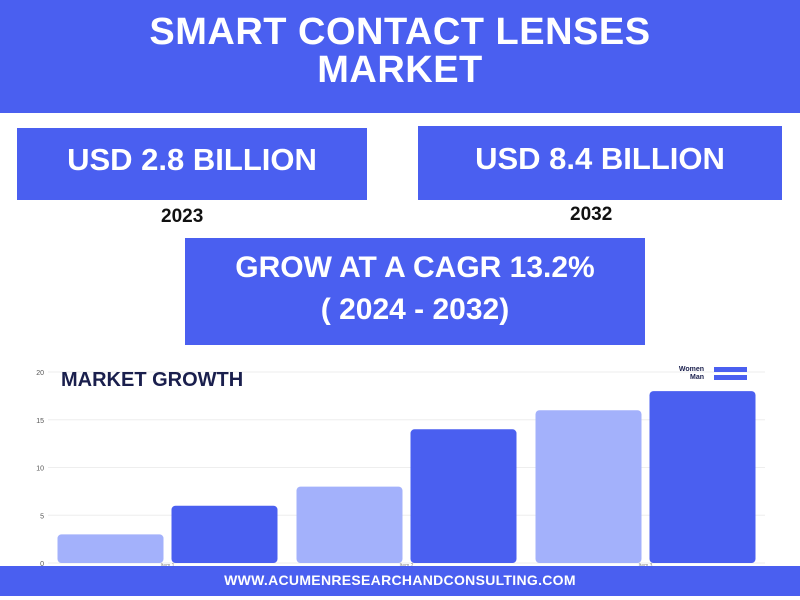 The image size is (800, 600). I want to click on x-tick-label: Item 2, so click(407, 565).